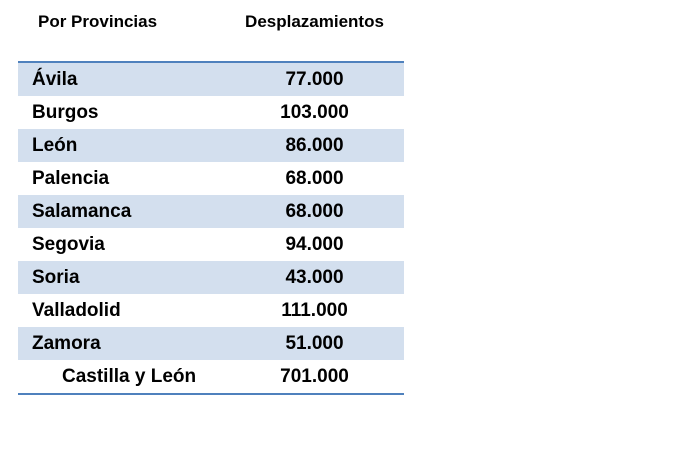 The image size is (700, 465). What do you see at coordinates (314, 343) in the screenshot?
I see `value-cell: 51.000` at bounding box center [314, 343].